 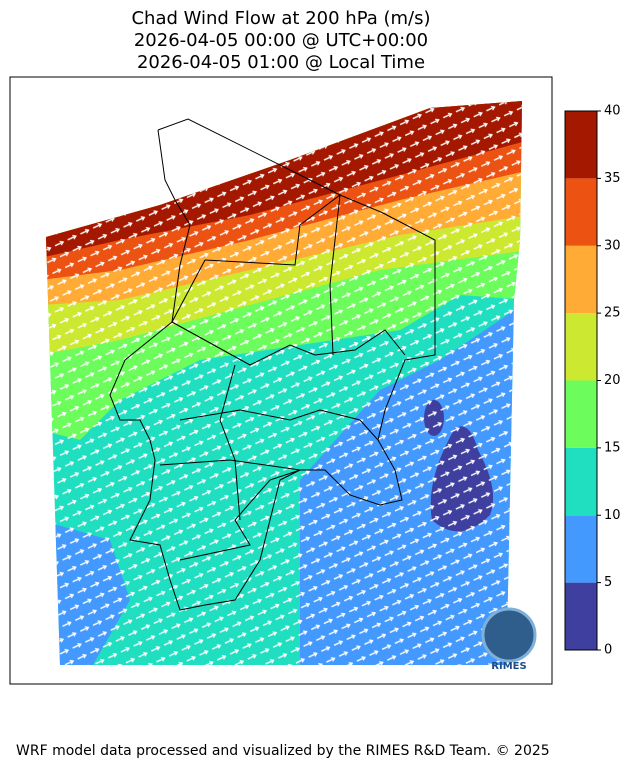 I want to click on colorbar-outline, so click(x=581, y=380).